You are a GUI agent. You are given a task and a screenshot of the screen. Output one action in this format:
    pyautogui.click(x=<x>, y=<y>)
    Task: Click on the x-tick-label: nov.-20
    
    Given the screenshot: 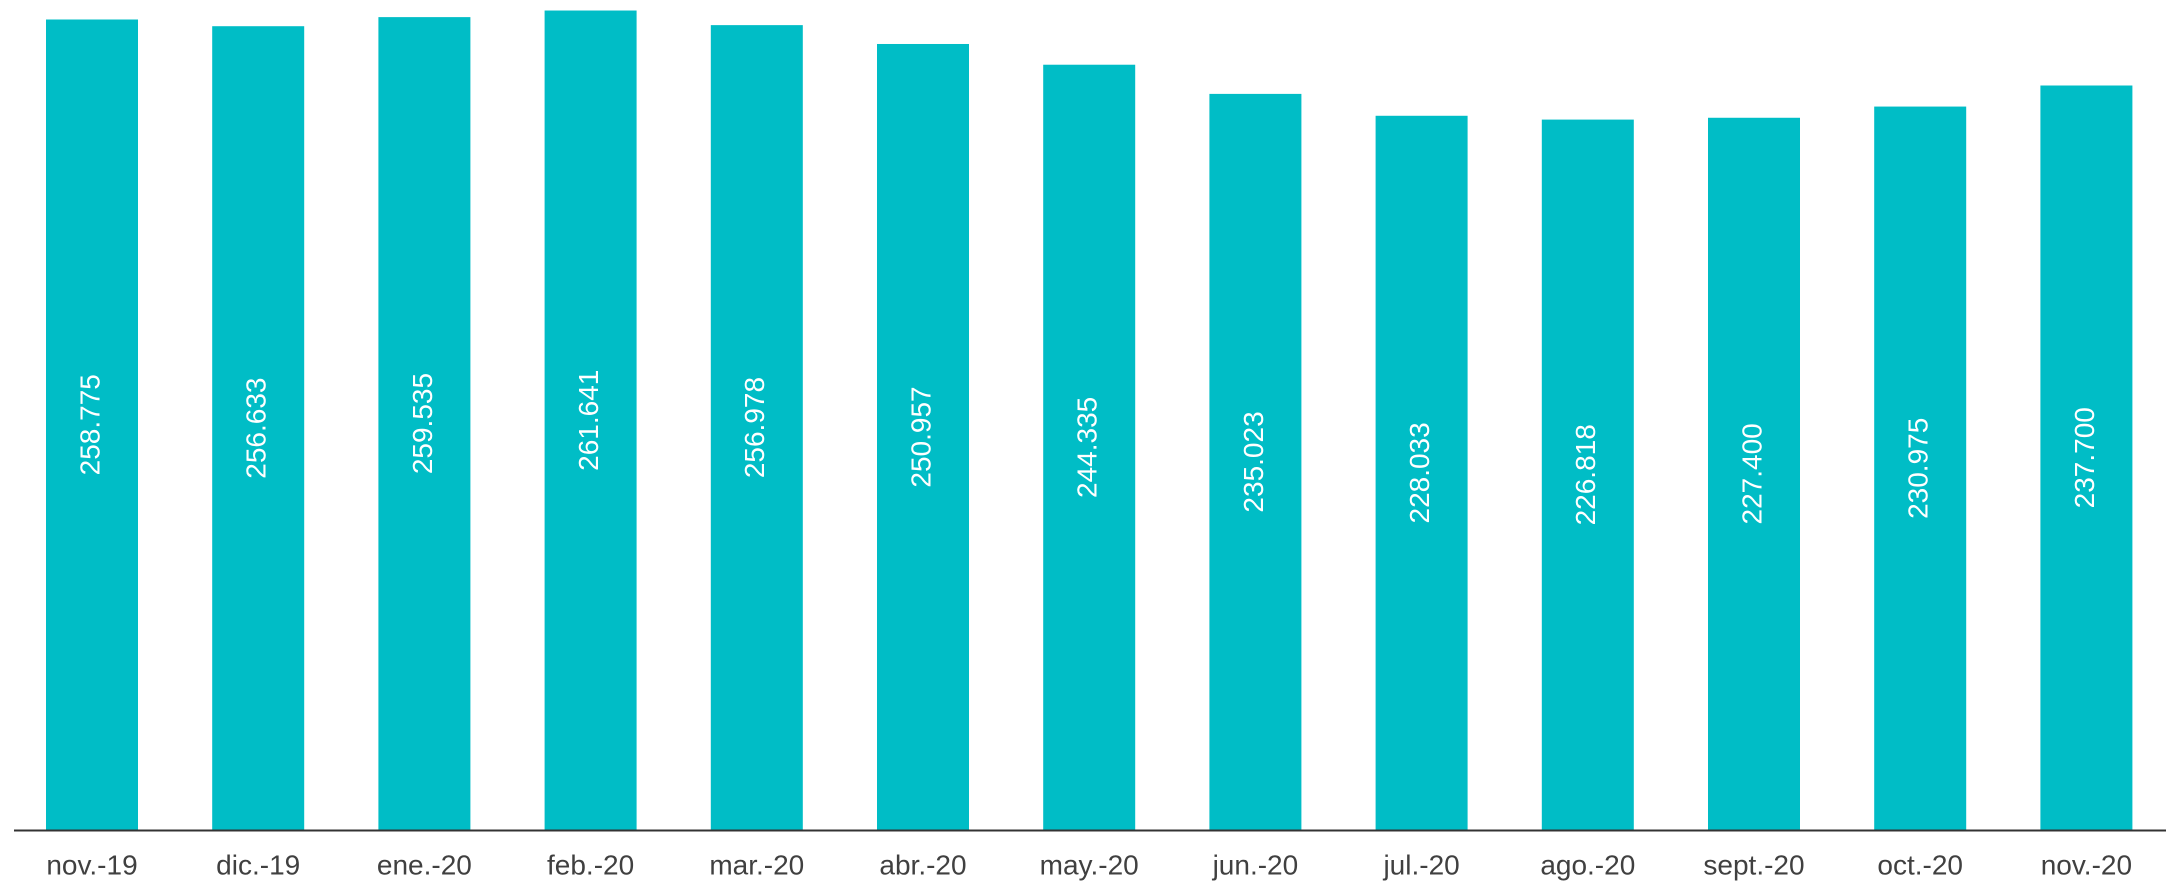 What is the action you would take?
    pyautogui.click(x=2086, y=864)
    